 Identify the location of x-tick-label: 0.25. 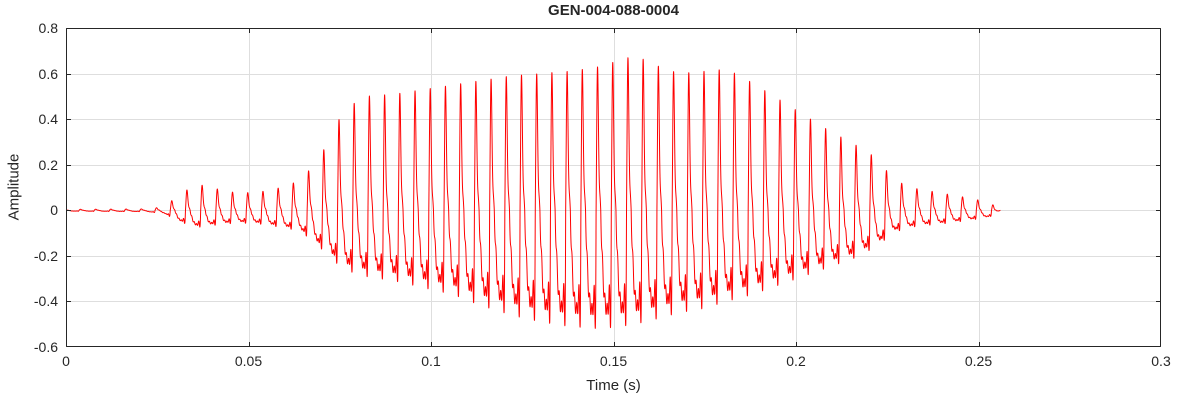
(978, 361).